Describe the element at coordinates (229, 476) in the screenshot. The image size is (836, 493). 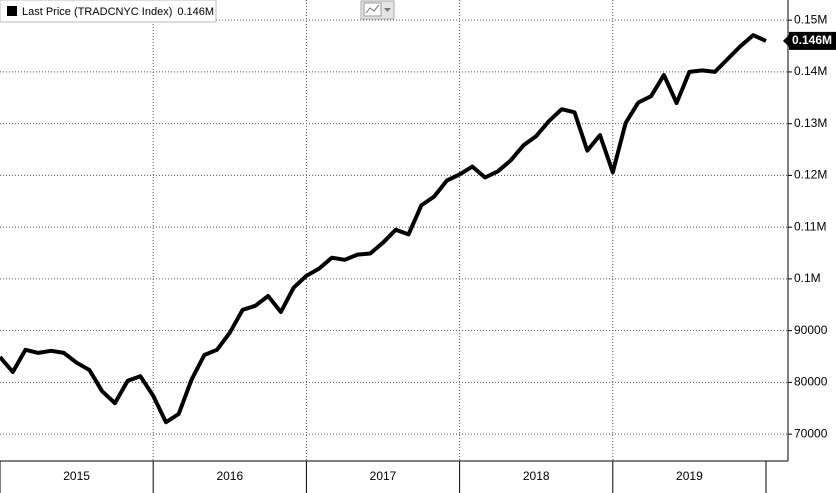
I see `x-tick-label: 2016` at that location.